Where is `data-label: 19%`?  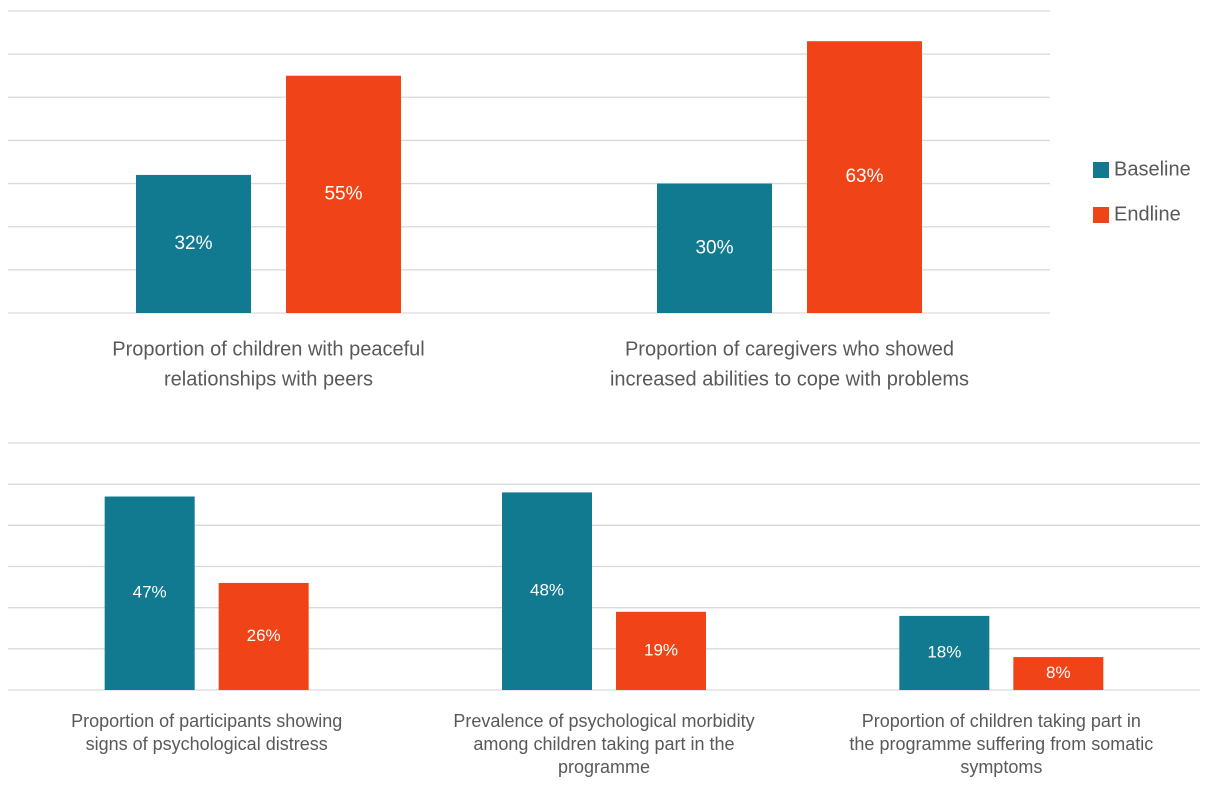
data-label: 19% is located at coordinates (661, 649).